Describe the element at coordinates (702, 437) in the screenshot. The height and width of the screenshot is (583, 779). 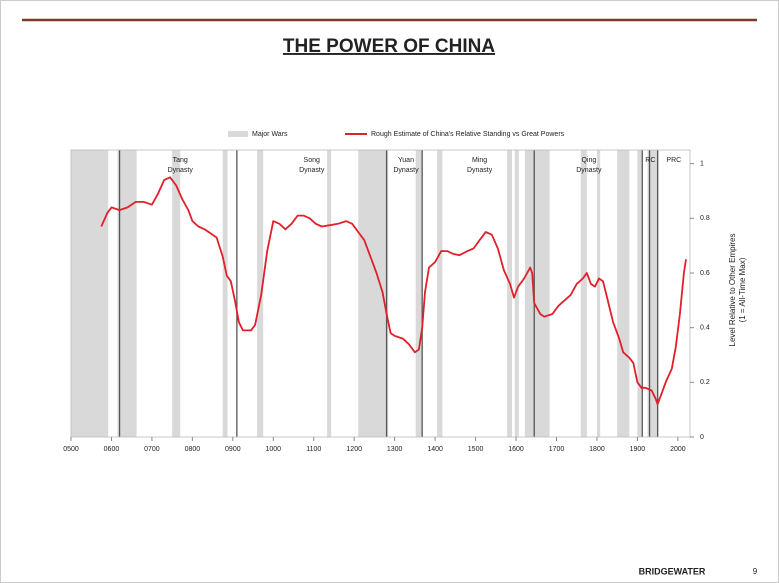
I see `y-tick-label: 0` at that location.